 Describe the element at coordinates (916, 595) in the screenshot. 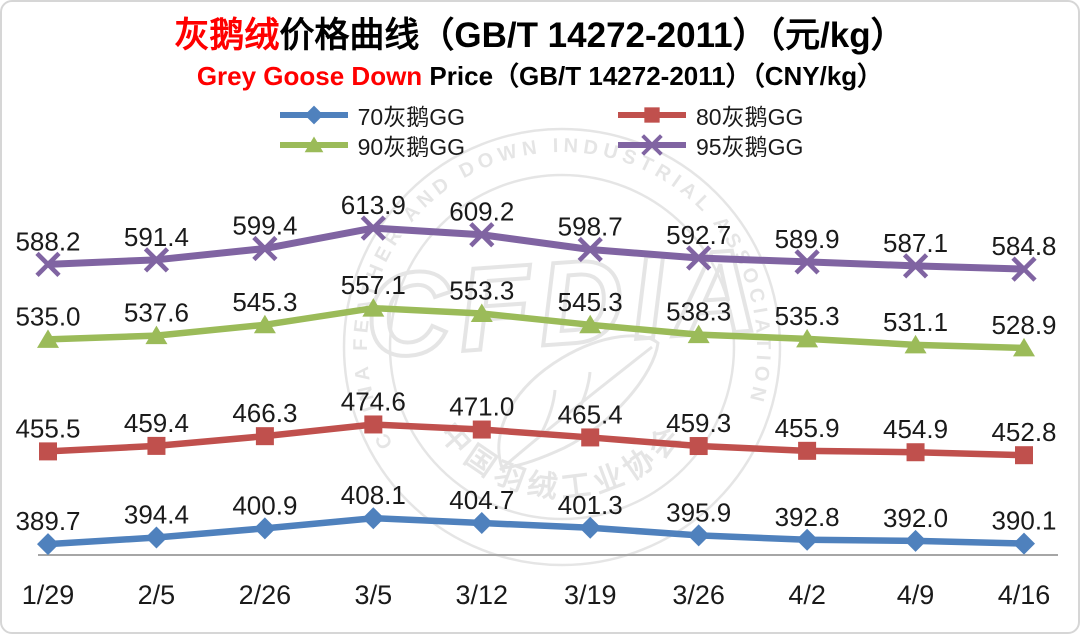

I see `x-axis-label: 4/9` at that location.